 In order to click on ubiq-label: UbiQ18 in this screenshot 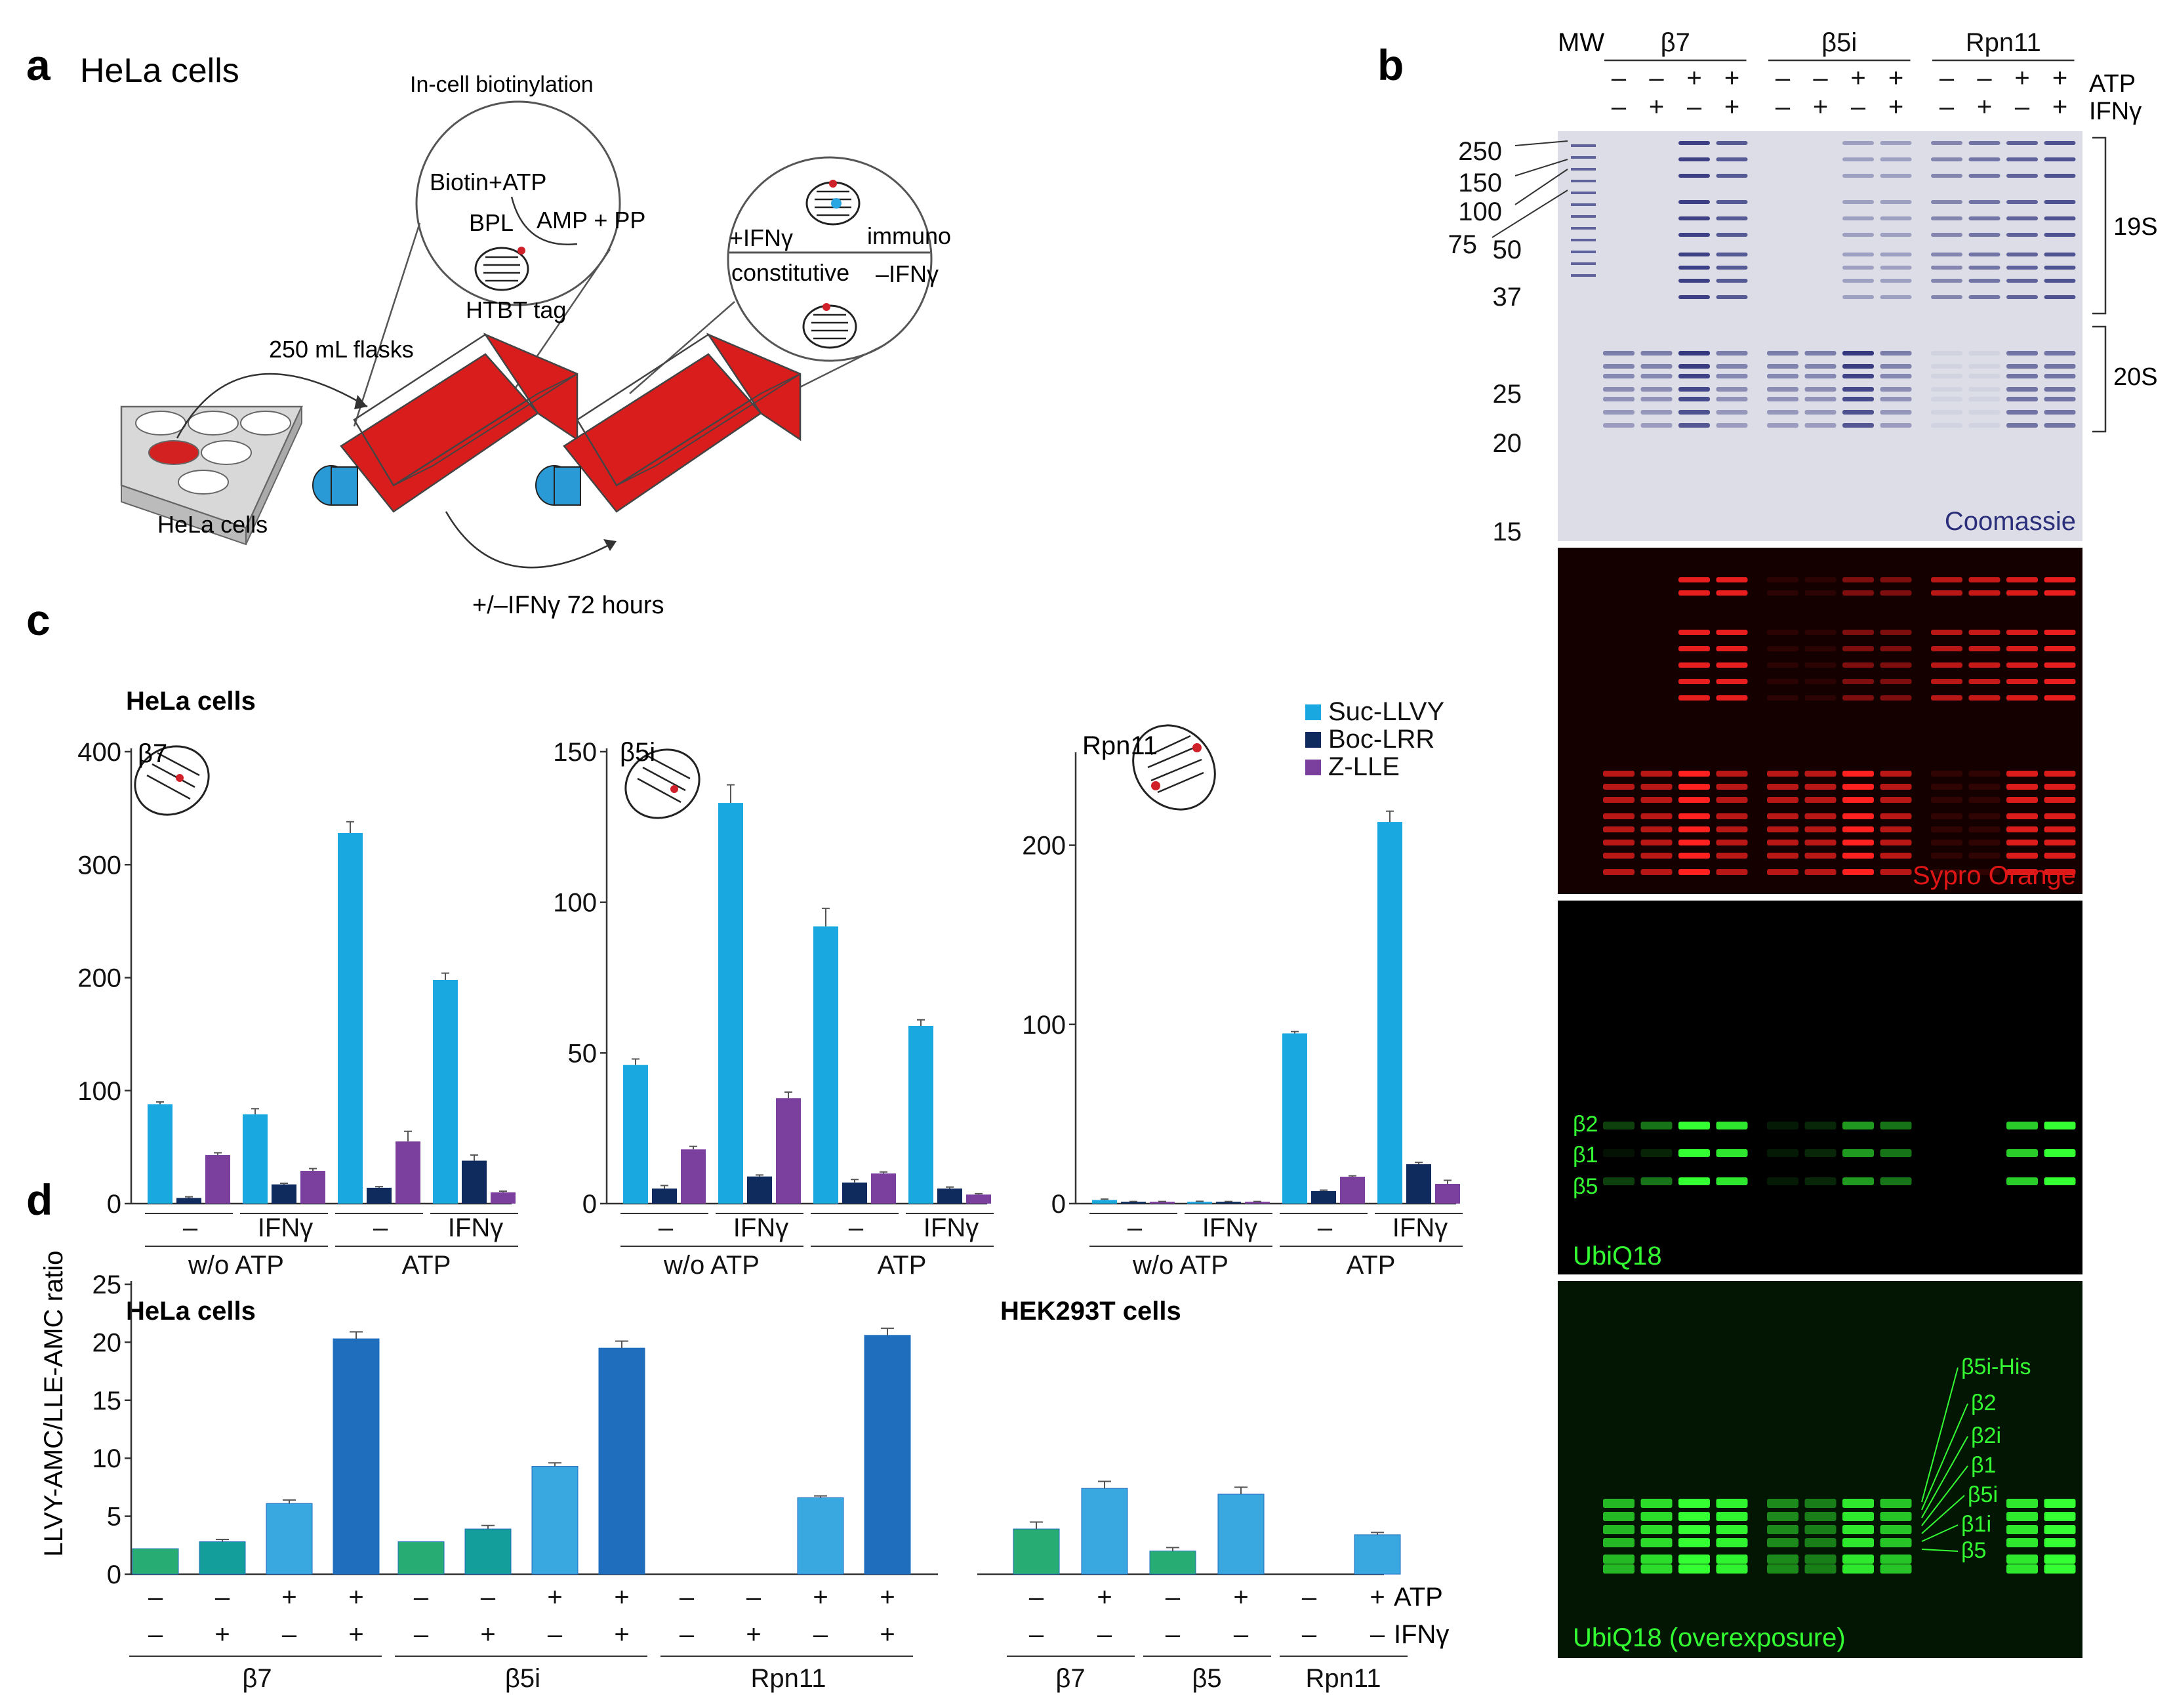, I will do `click(1617, 1256)`.